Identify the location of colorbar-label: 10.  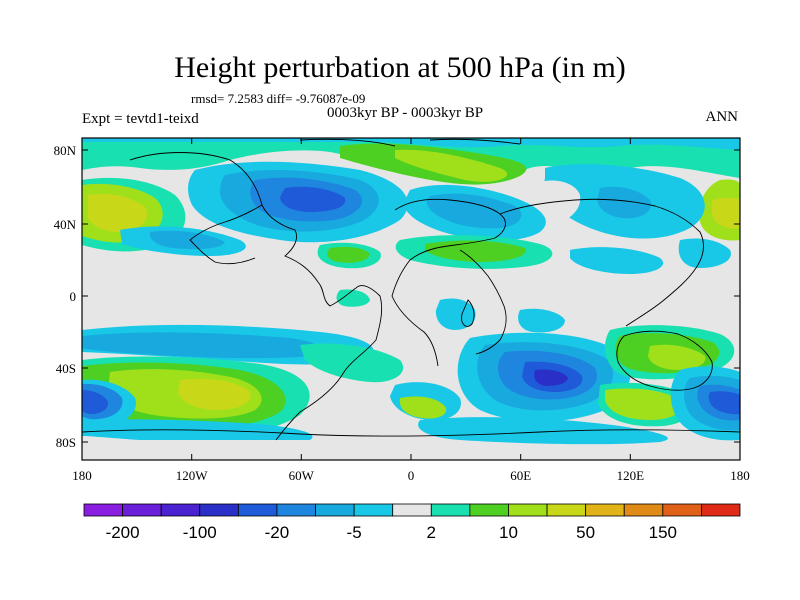
(508, 532).